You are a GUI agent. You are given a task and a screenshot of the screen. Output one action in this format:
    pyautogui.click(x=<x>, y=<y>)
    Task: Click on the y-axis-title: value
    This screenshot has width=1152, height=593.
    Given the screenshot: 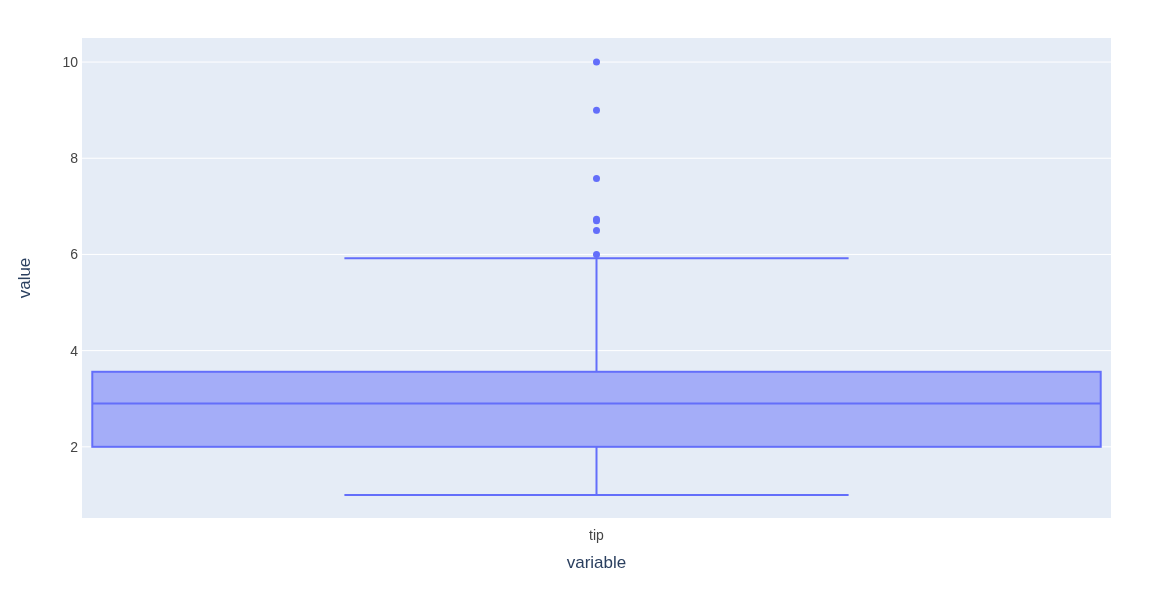 What is the action you would take?
    pyautogui.click(x=24, y=278)
    